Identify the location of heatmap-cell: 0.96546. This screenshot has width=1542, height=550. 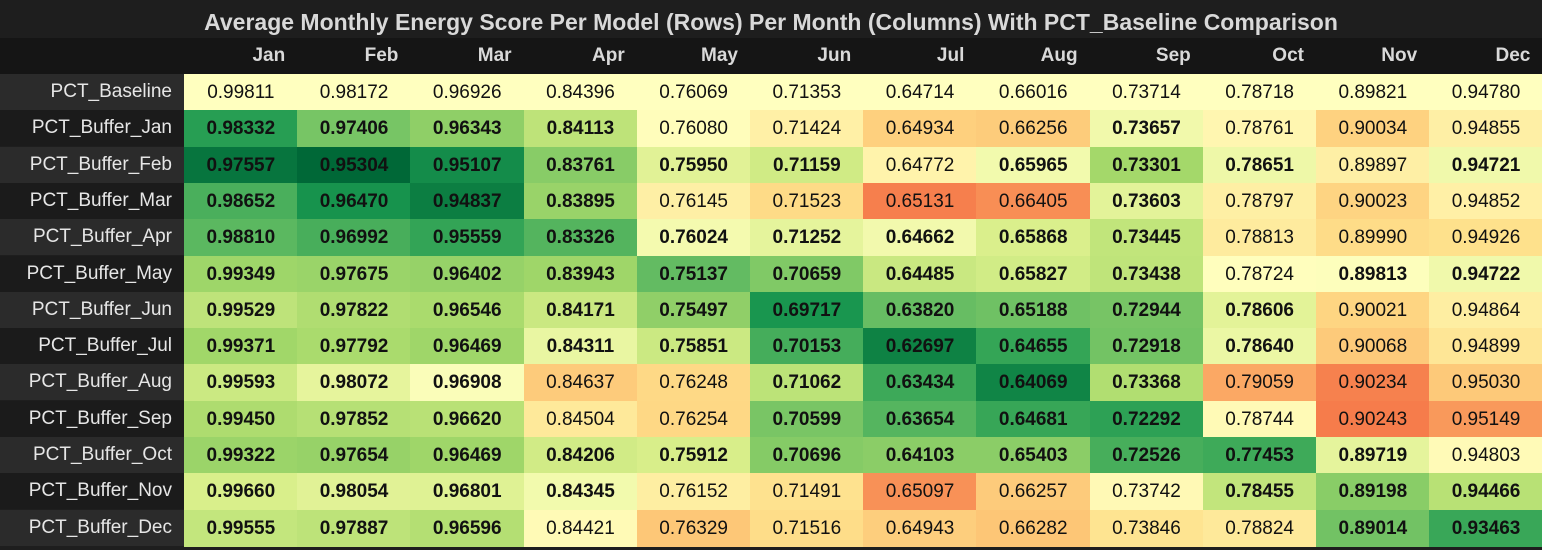
(467, 310).